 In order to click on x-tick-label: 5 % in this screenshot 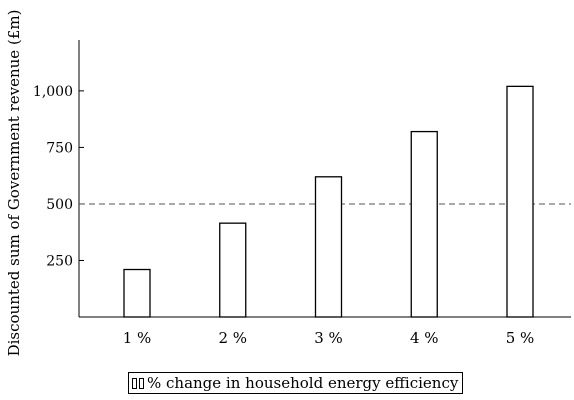, I will do `click(520, 338)`.